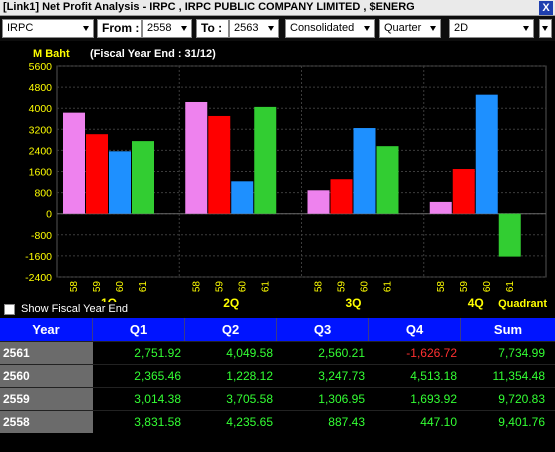 Image resolution: width=555 pixels, height=452 pixels. I want to click on q2-cell: 4,049.58, so click(249, 353).